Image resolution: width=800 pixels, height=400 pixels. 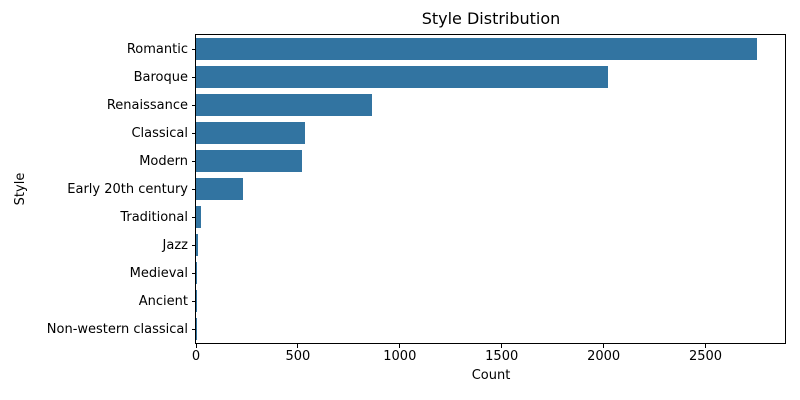 I want to click on x-tick-label: 500, so click(x=298, y=356).